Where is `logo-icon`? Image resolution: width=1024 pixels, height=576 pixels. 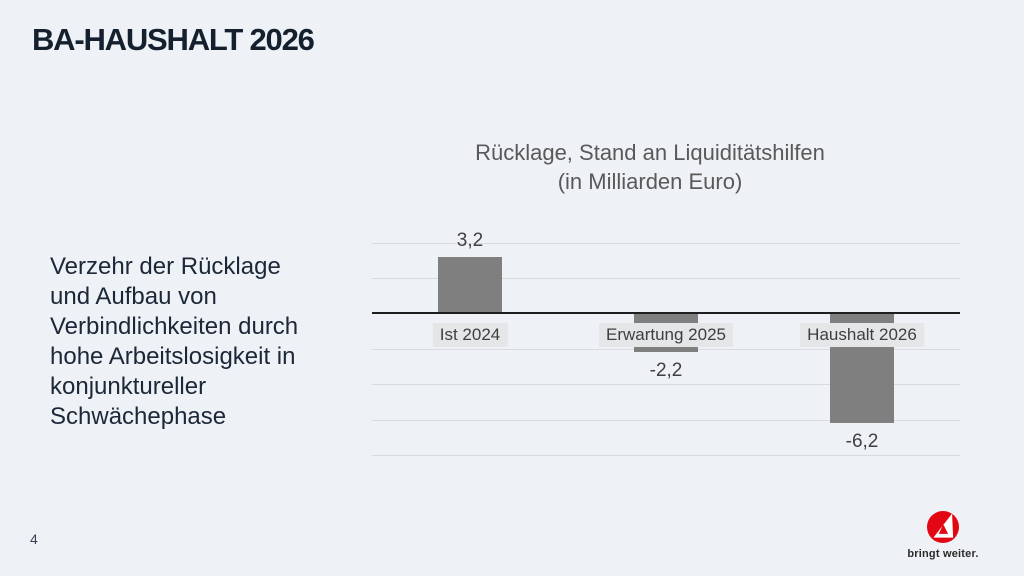
logo-icon is located at coordinates (943, 527).